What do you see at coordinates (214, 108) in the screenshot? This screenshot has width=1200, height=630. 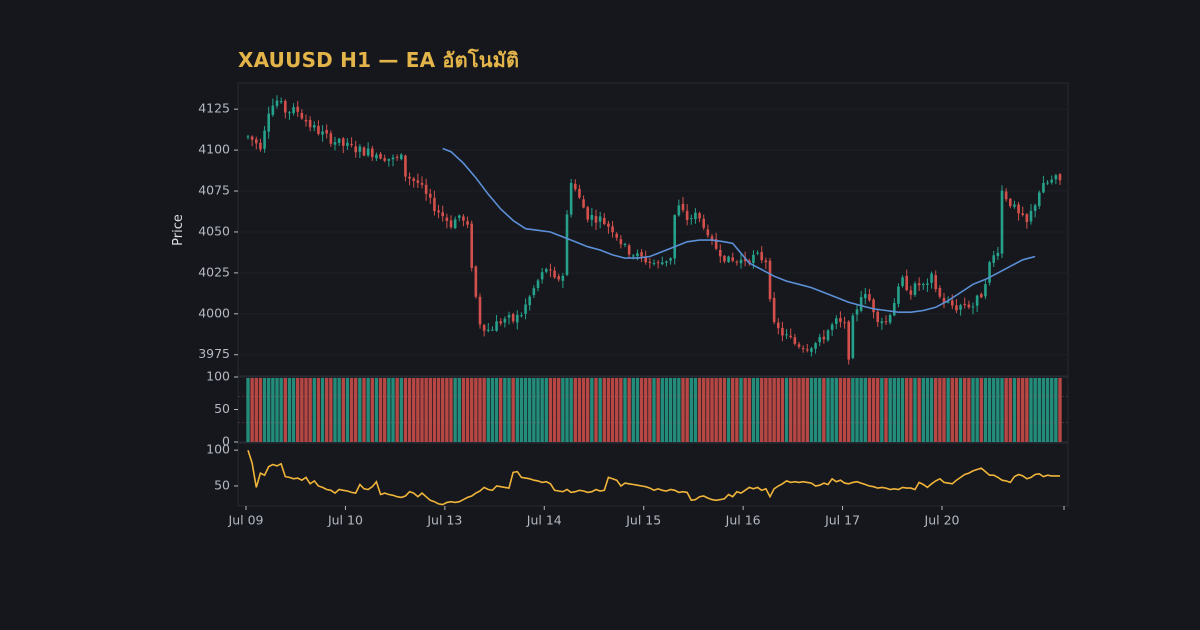 I see `price-tick-label: 4125` at bounding box center [214, 108].